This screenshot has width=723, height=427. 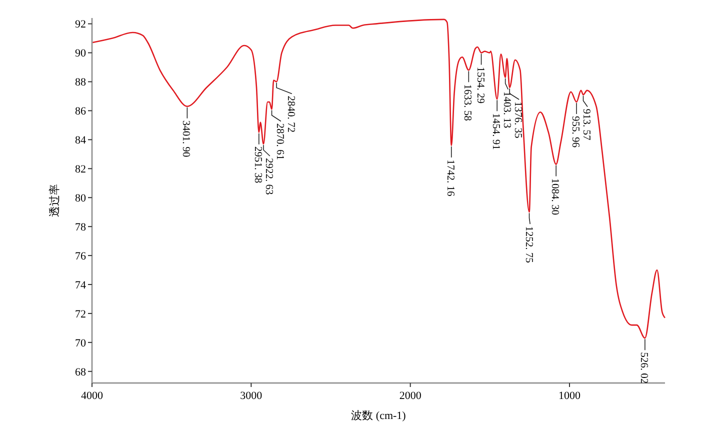 I want to click on y-tick-label: 68, so click(x=80, y=372).